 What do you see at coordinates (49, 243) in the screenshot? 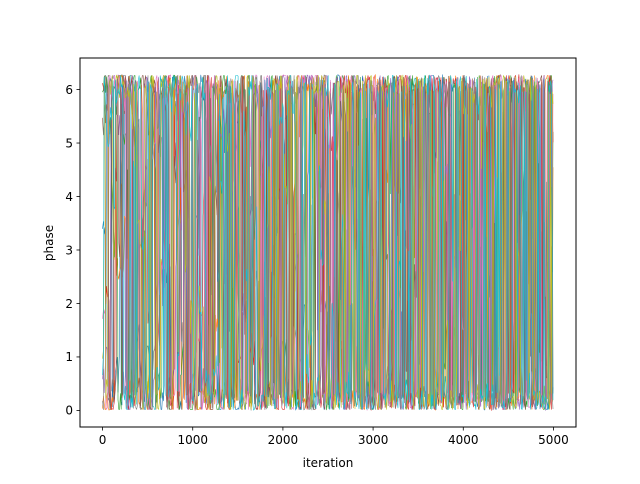
I see `y-axis-label: phase` at bounding box center [49, 243].